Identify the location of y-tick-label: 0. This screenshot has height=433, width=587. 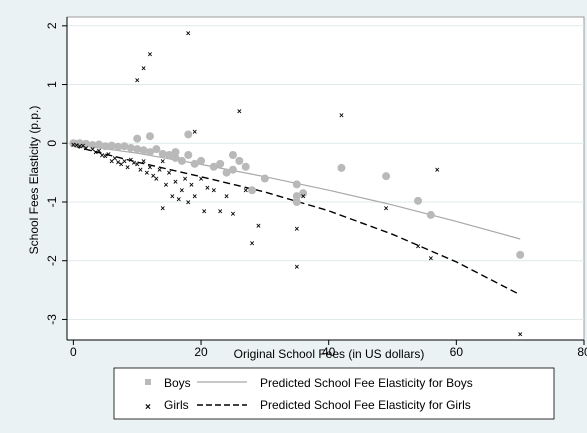
(52, 143).